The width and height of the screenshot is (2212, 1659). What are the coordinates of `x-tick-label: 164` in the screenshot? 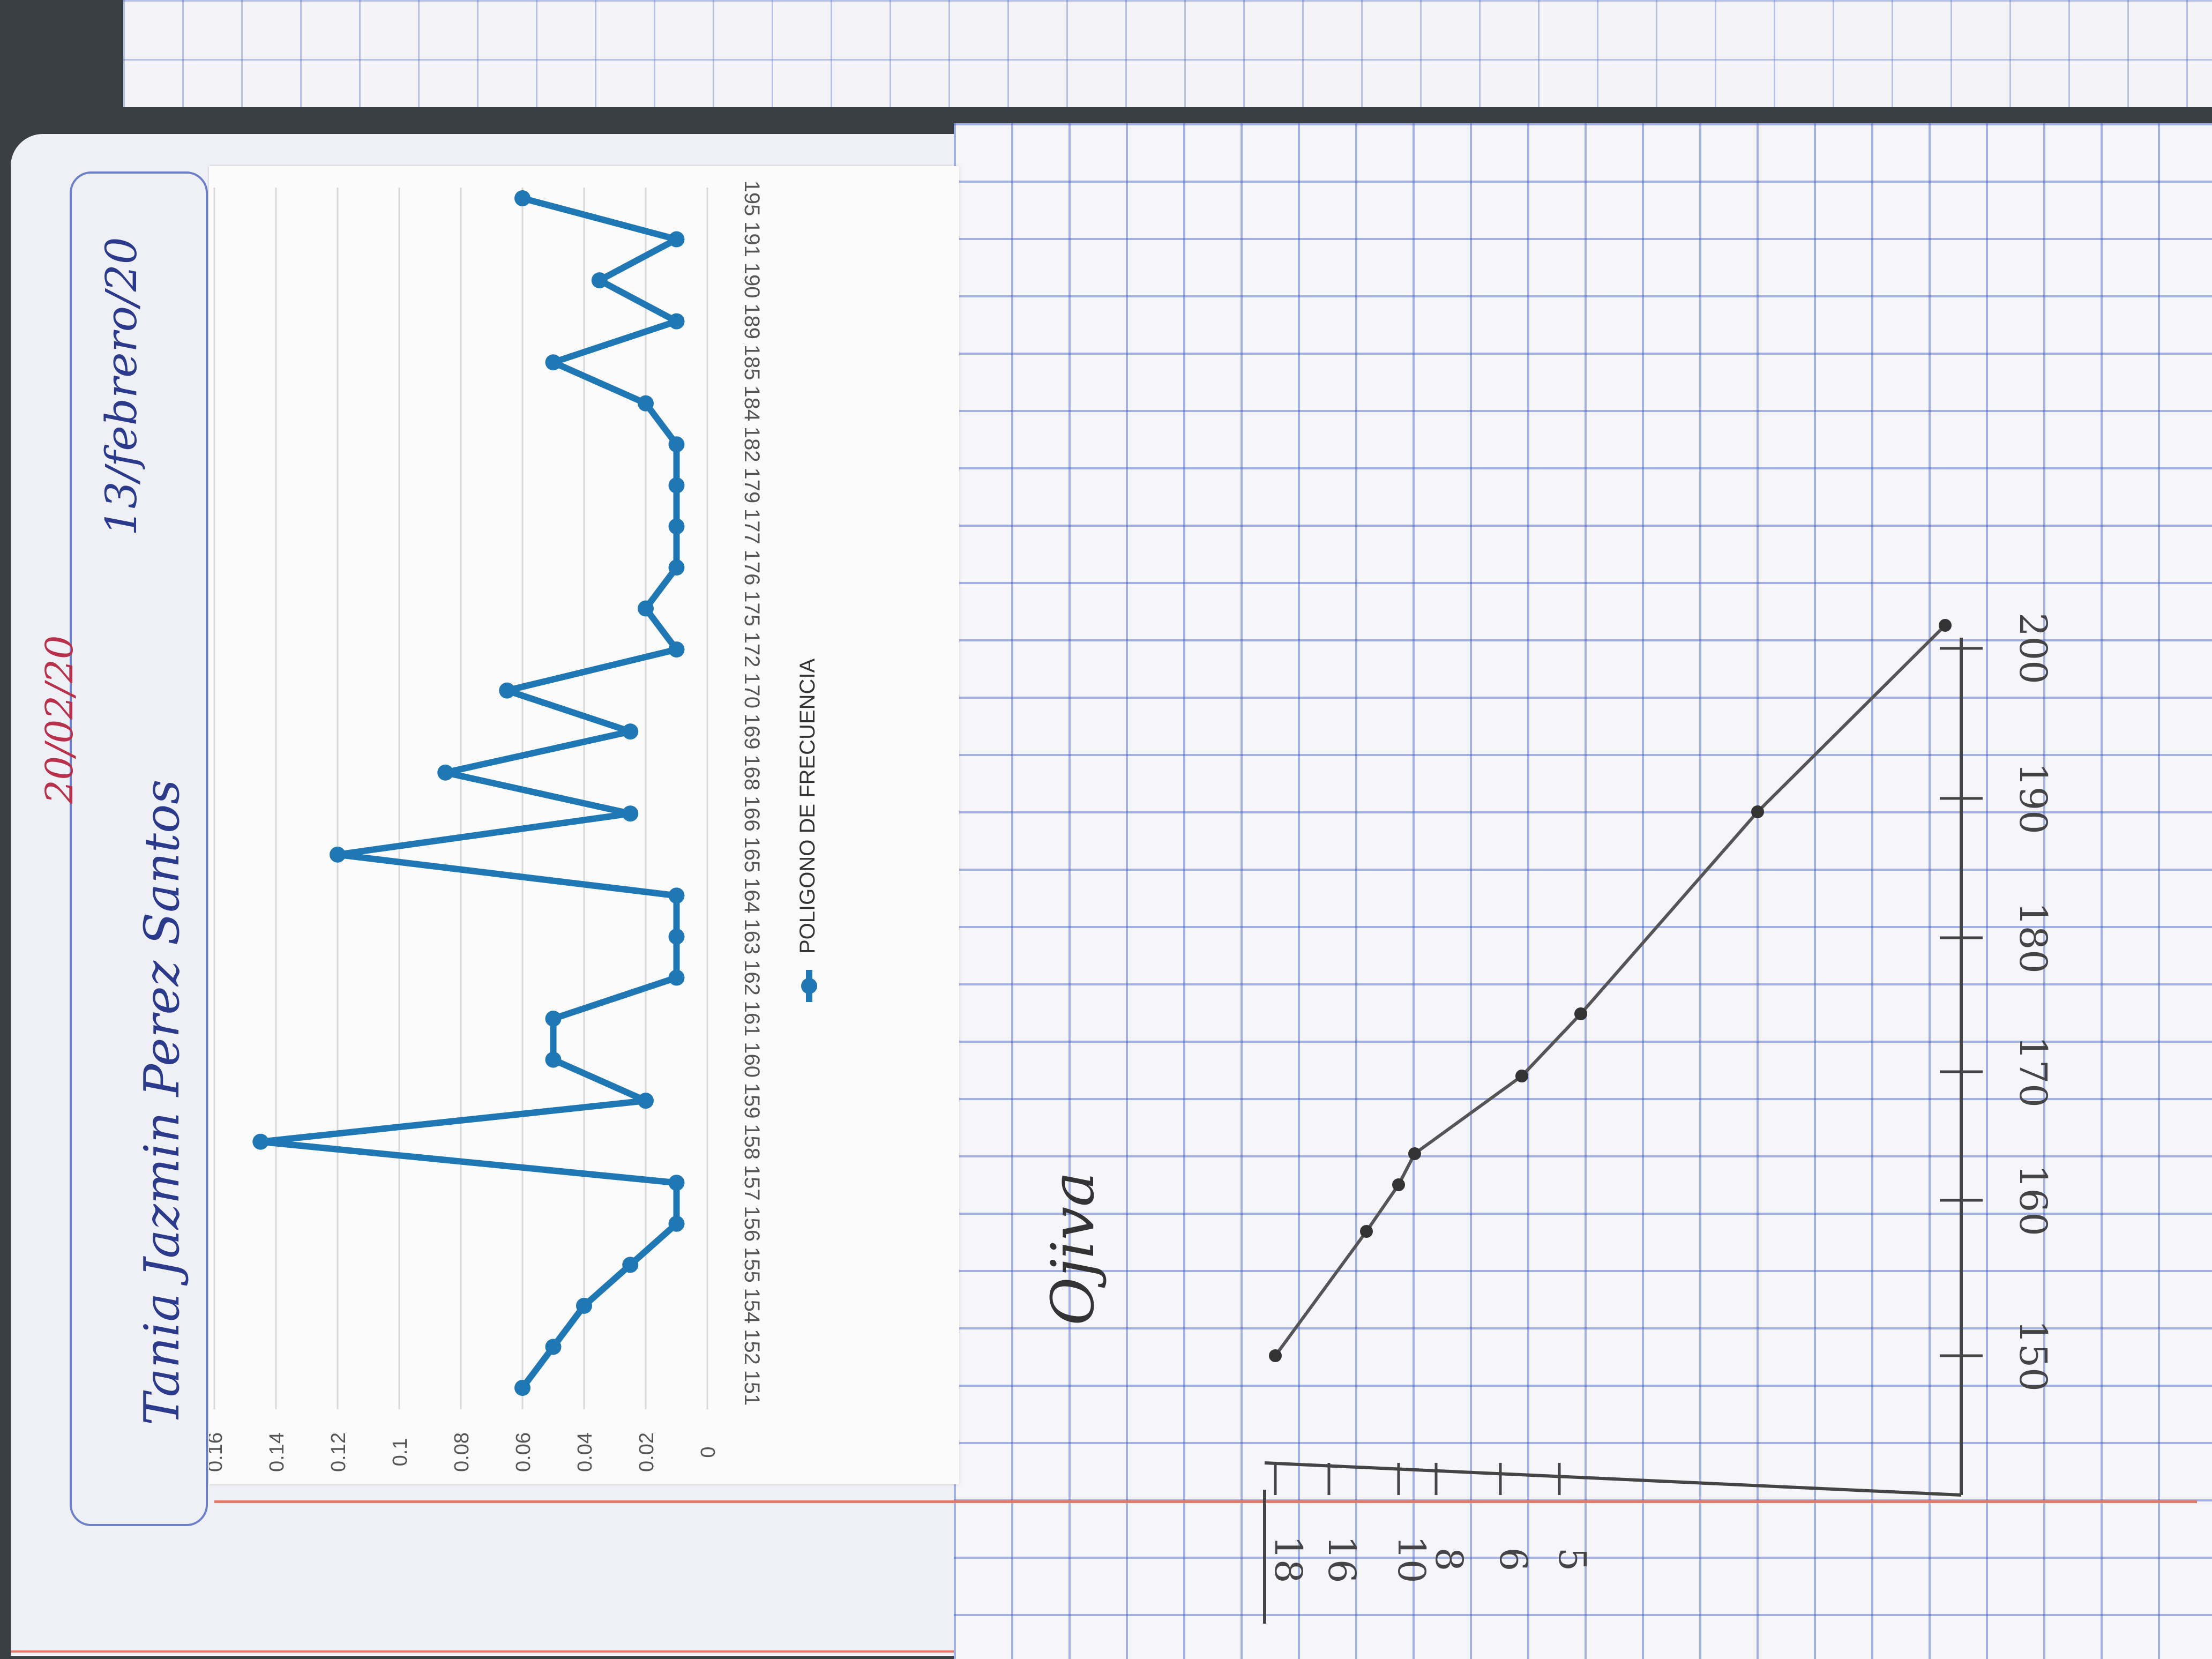 It's located at (752, 896).